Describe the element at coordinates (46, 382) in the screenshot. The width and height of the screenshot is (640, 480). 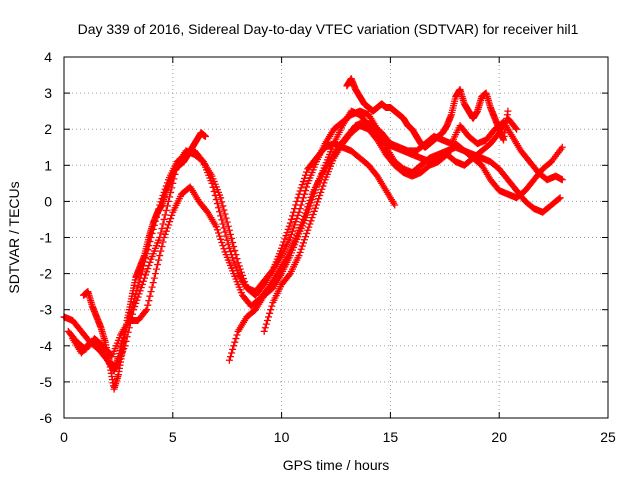
I see `y-tick-label: -5` at that location.